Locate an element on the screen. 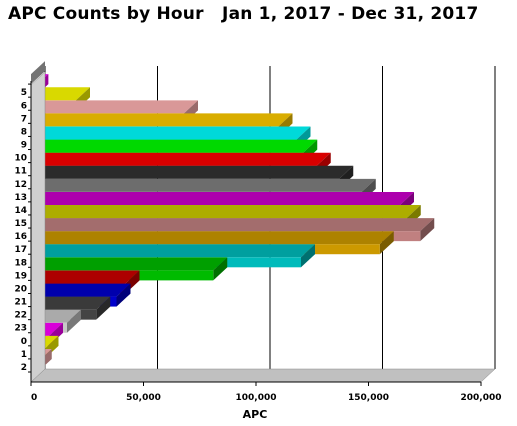  y-tick-label: 22 is located at coordinates (20, 316).